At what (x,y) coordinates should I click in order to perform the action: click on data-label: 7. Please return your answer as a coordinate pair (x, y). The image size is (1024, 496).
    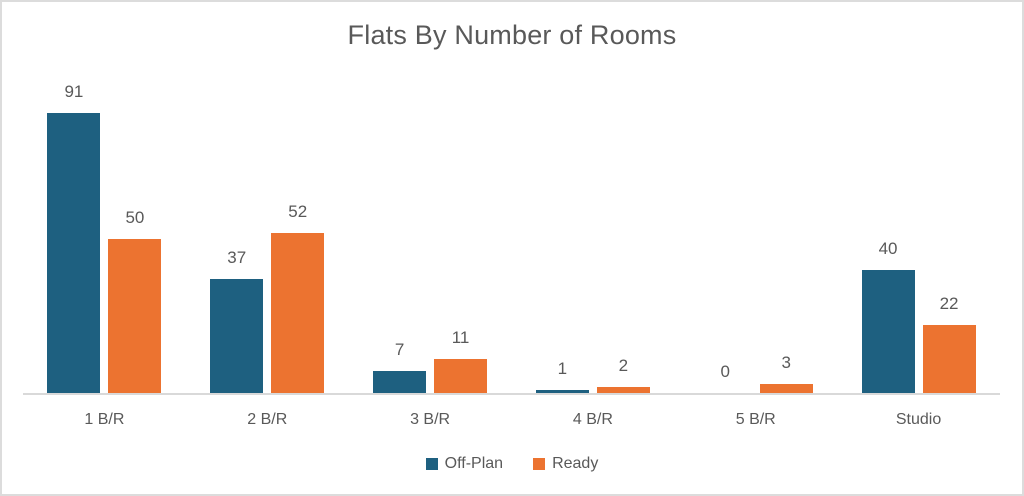
    Looking at the image, I should click on (399, 350).